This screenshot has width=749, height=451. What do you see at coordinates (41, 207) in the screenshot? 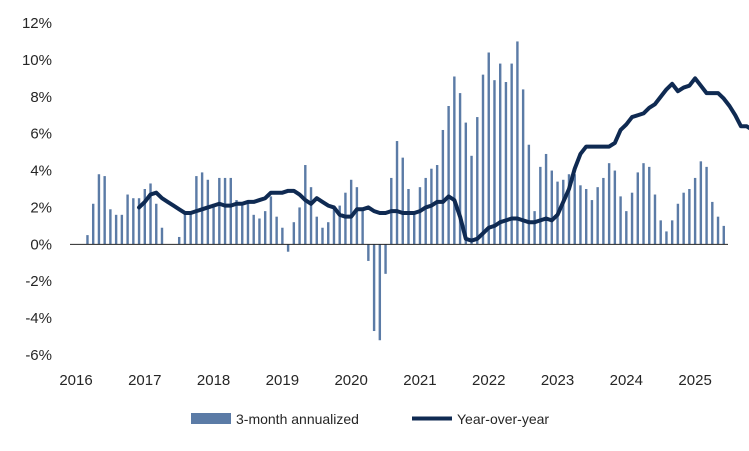
I see `y-tick-label: 2%` at bounding box center [41, 207].